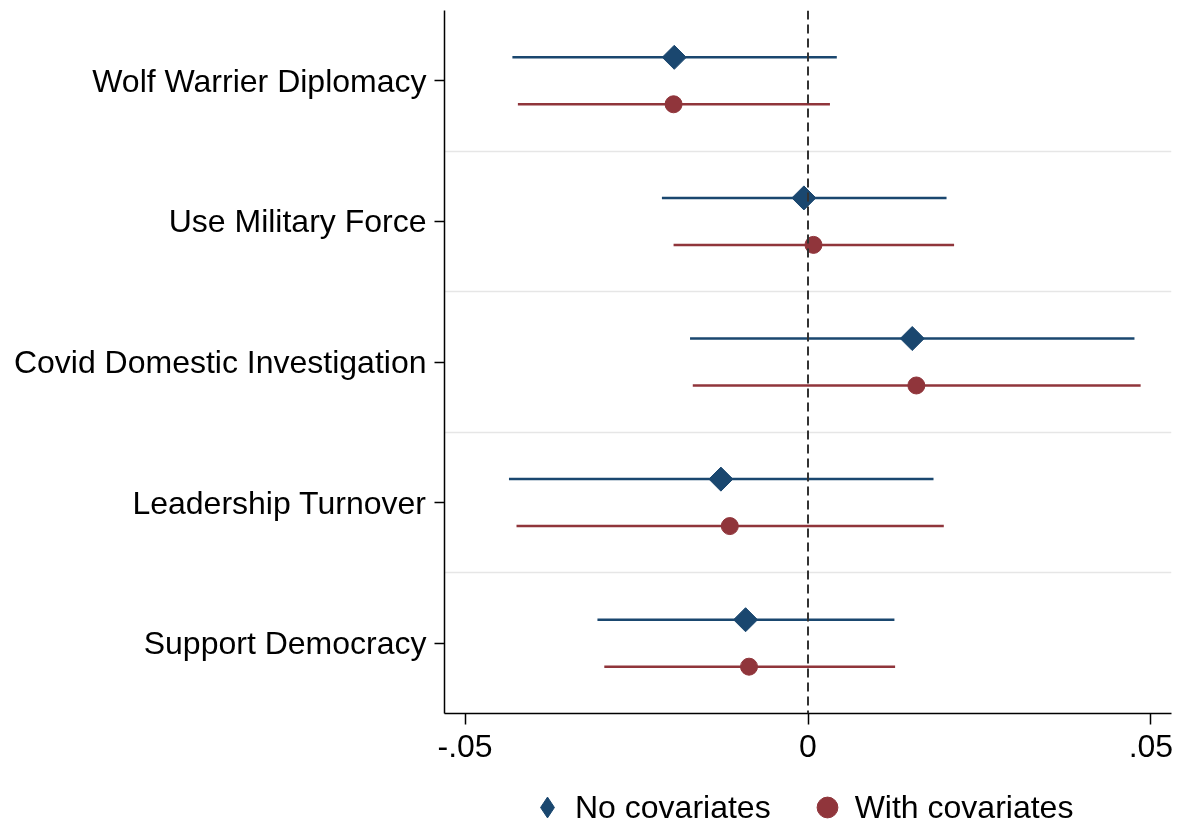  I want to click on y-tick-label: Covid Domestic Investigation, so click(220, 362).